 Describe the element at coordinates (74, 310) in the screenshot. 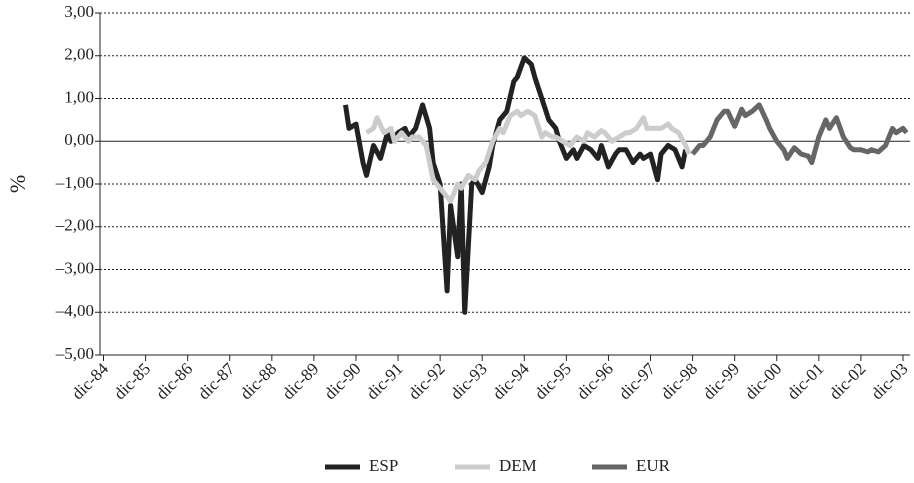

I see `y-tick-label: –4,00` at that location.